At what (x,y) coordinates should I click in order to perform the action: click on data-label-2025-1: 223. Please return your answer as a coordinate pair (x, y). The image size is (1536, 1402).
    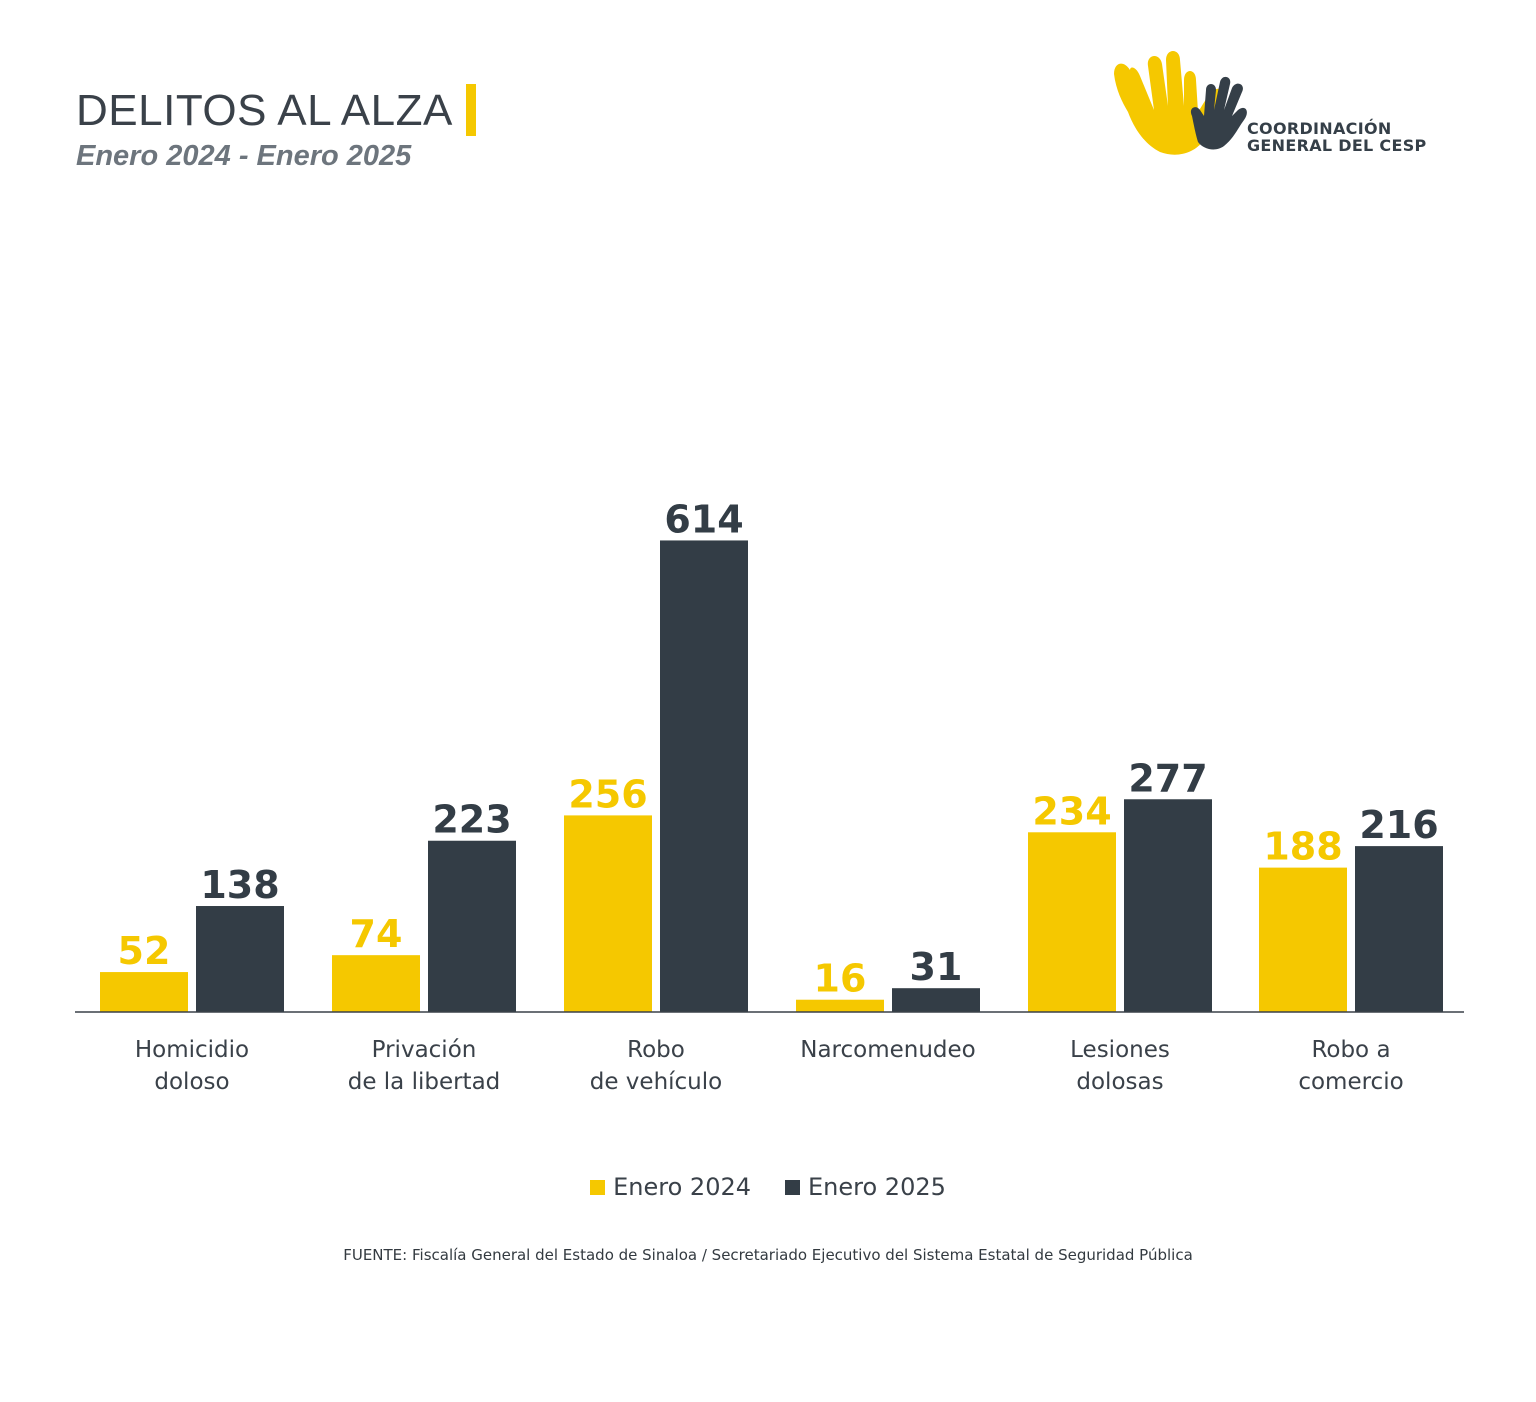
    Looking at the image, I should click on (471, 820).